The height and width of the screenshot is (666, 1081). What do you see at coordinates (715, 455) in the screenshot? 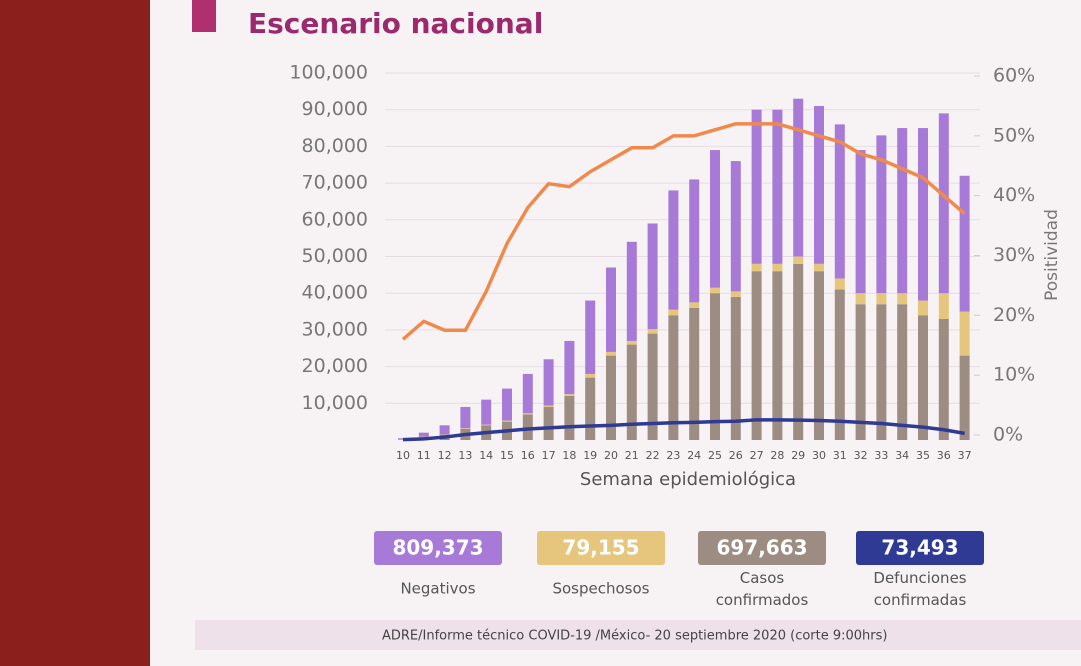
I see `x-tick-label: 25` at bounding box center [715, 455].